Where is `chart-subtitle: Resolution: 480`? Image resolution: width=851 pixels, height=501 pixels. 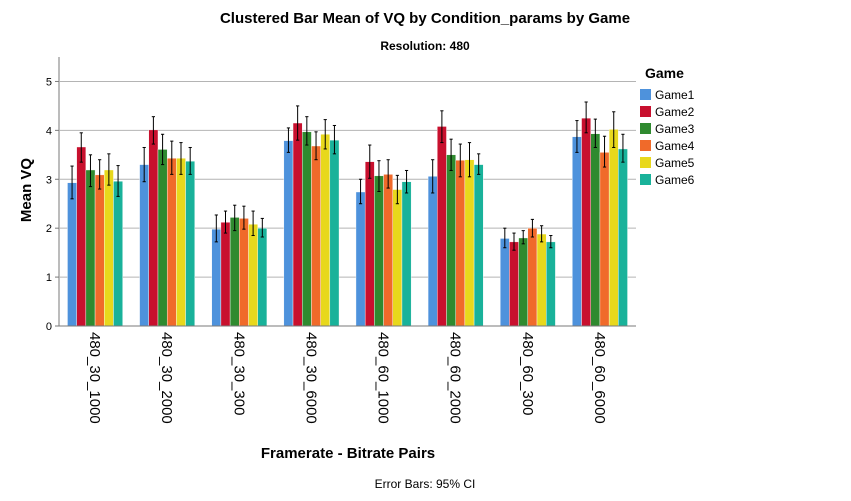 chart-subtitle: Resolution: 480 is located at coordinates (425, 46).